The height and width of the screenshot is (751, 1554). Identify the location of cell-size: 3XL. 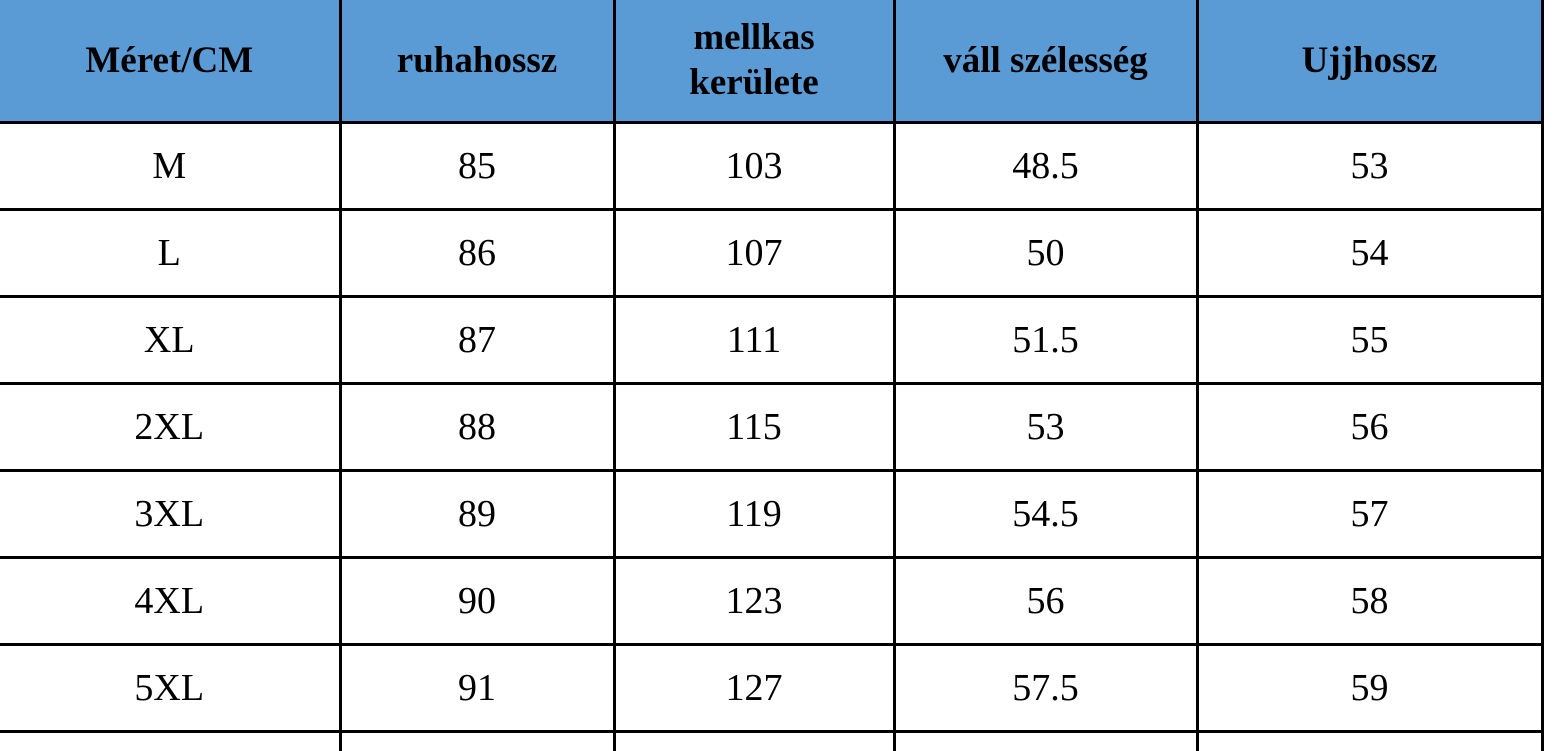
(171, 514).